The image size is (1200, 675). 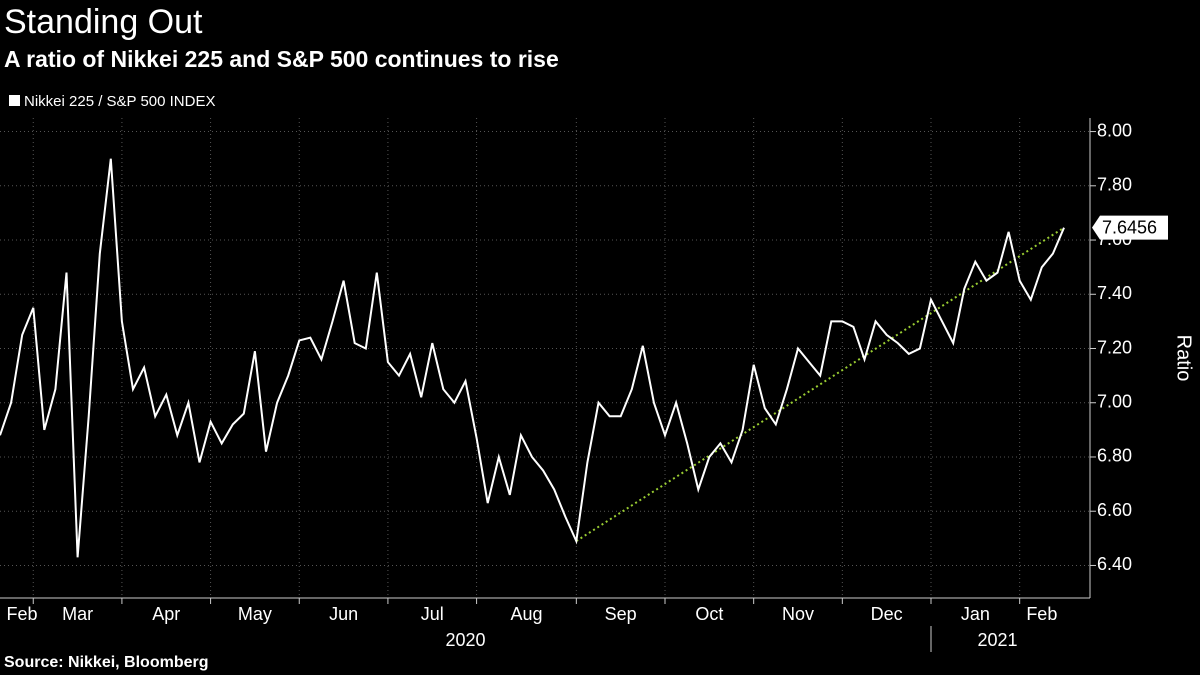 What do you see at coordinates (1114, 564) in the screenshot?
I see `y-tick-label: 6.40` at bounding box center [1114, 564].